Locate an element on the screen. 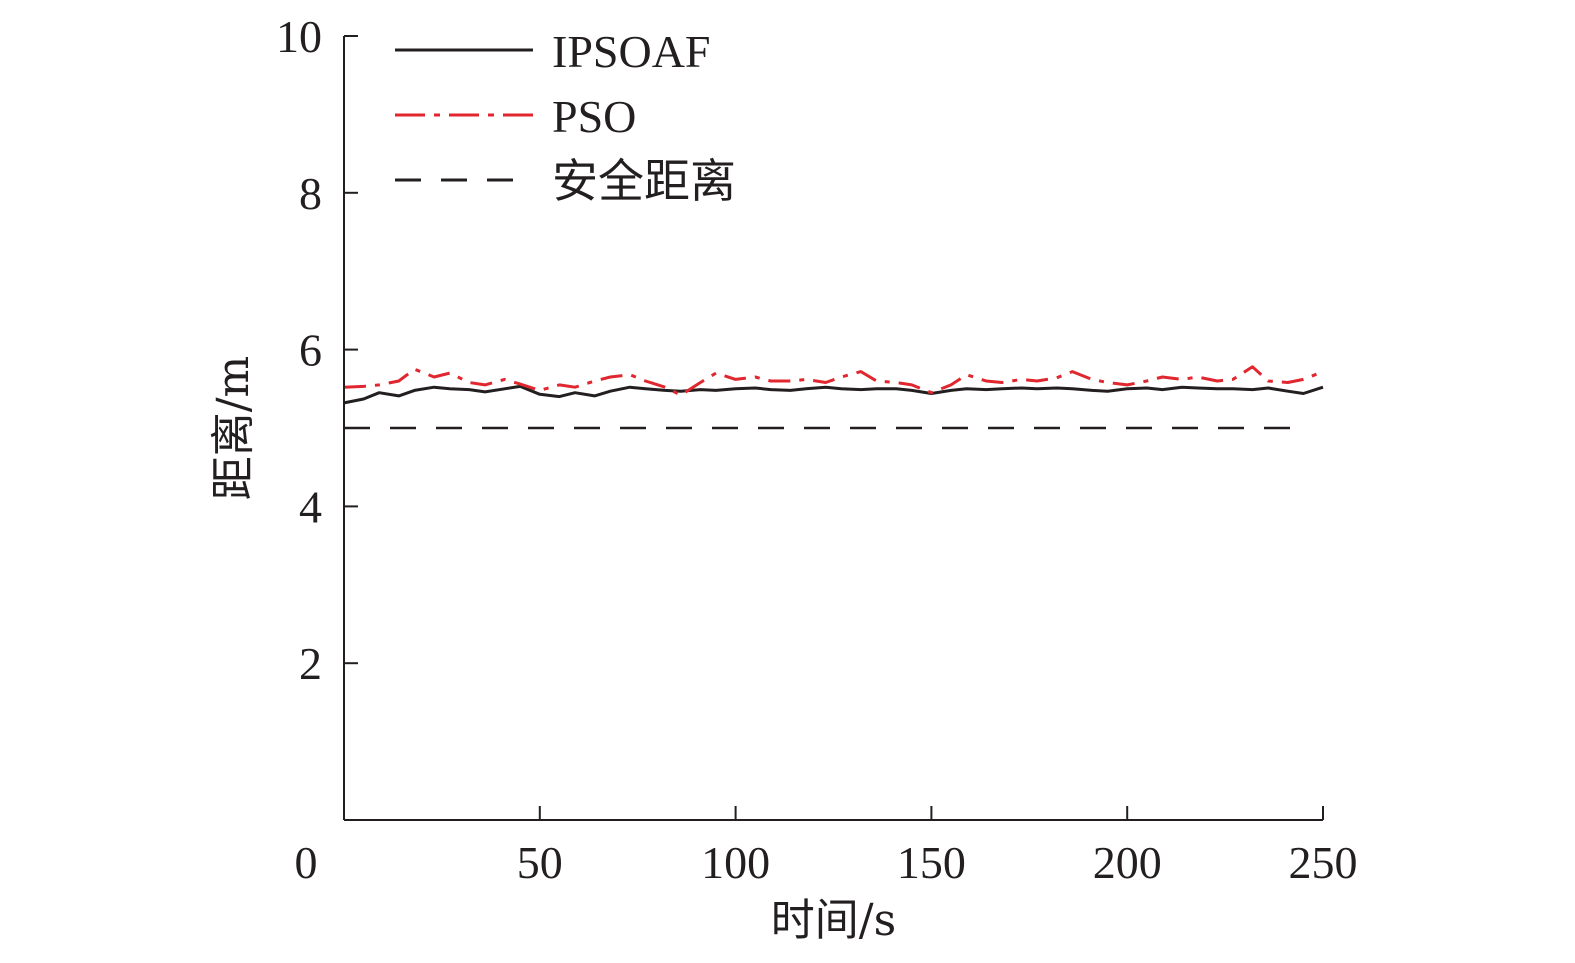 This screenshot has width=1575, height=963. x-axis-ticks: 0 50 100 150 200 250 is located at coordinates (826, 847).